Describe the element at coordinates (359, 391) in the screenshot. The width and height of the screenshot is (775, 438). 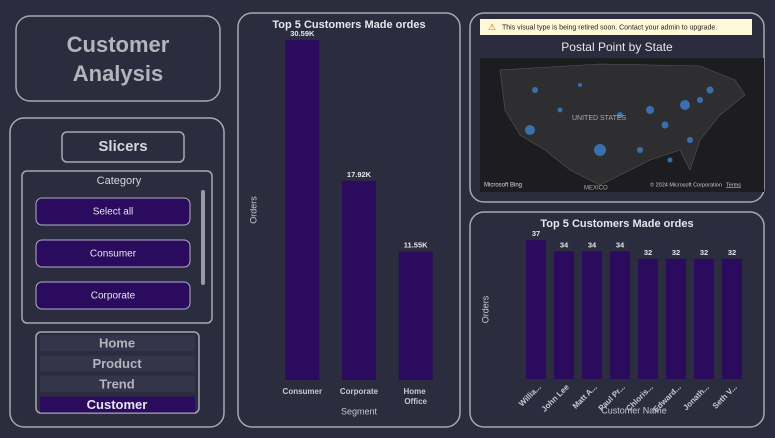
I see `x-tick-label: Corporate` at that location.